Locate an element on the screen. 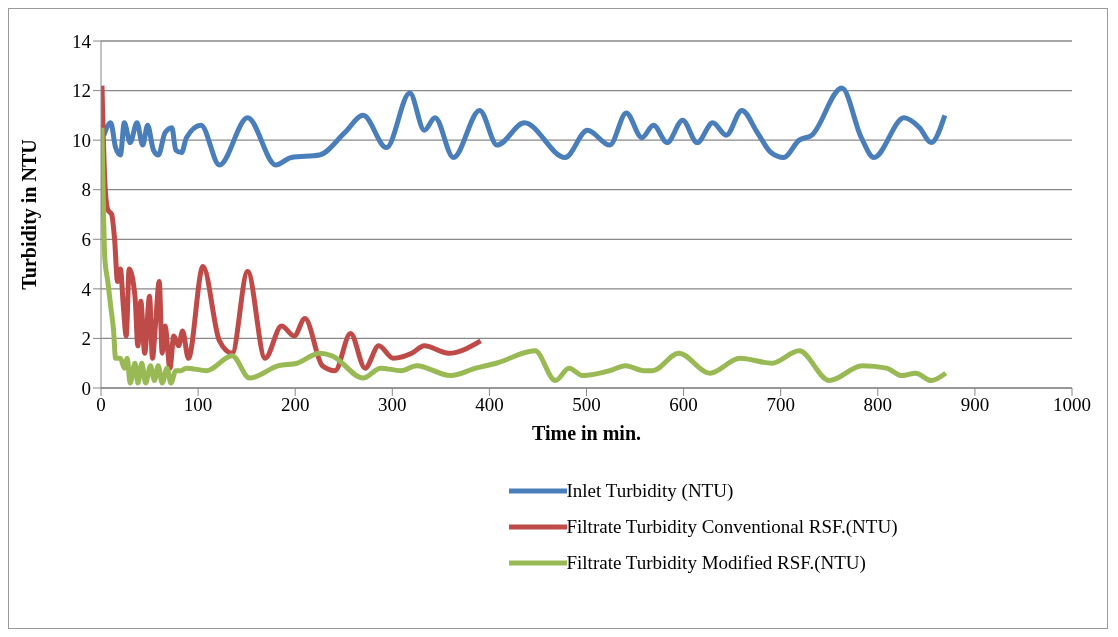 This screenshot has height=637, width=1118. y-tick-label: 2 is located at coordinates (86, 339).